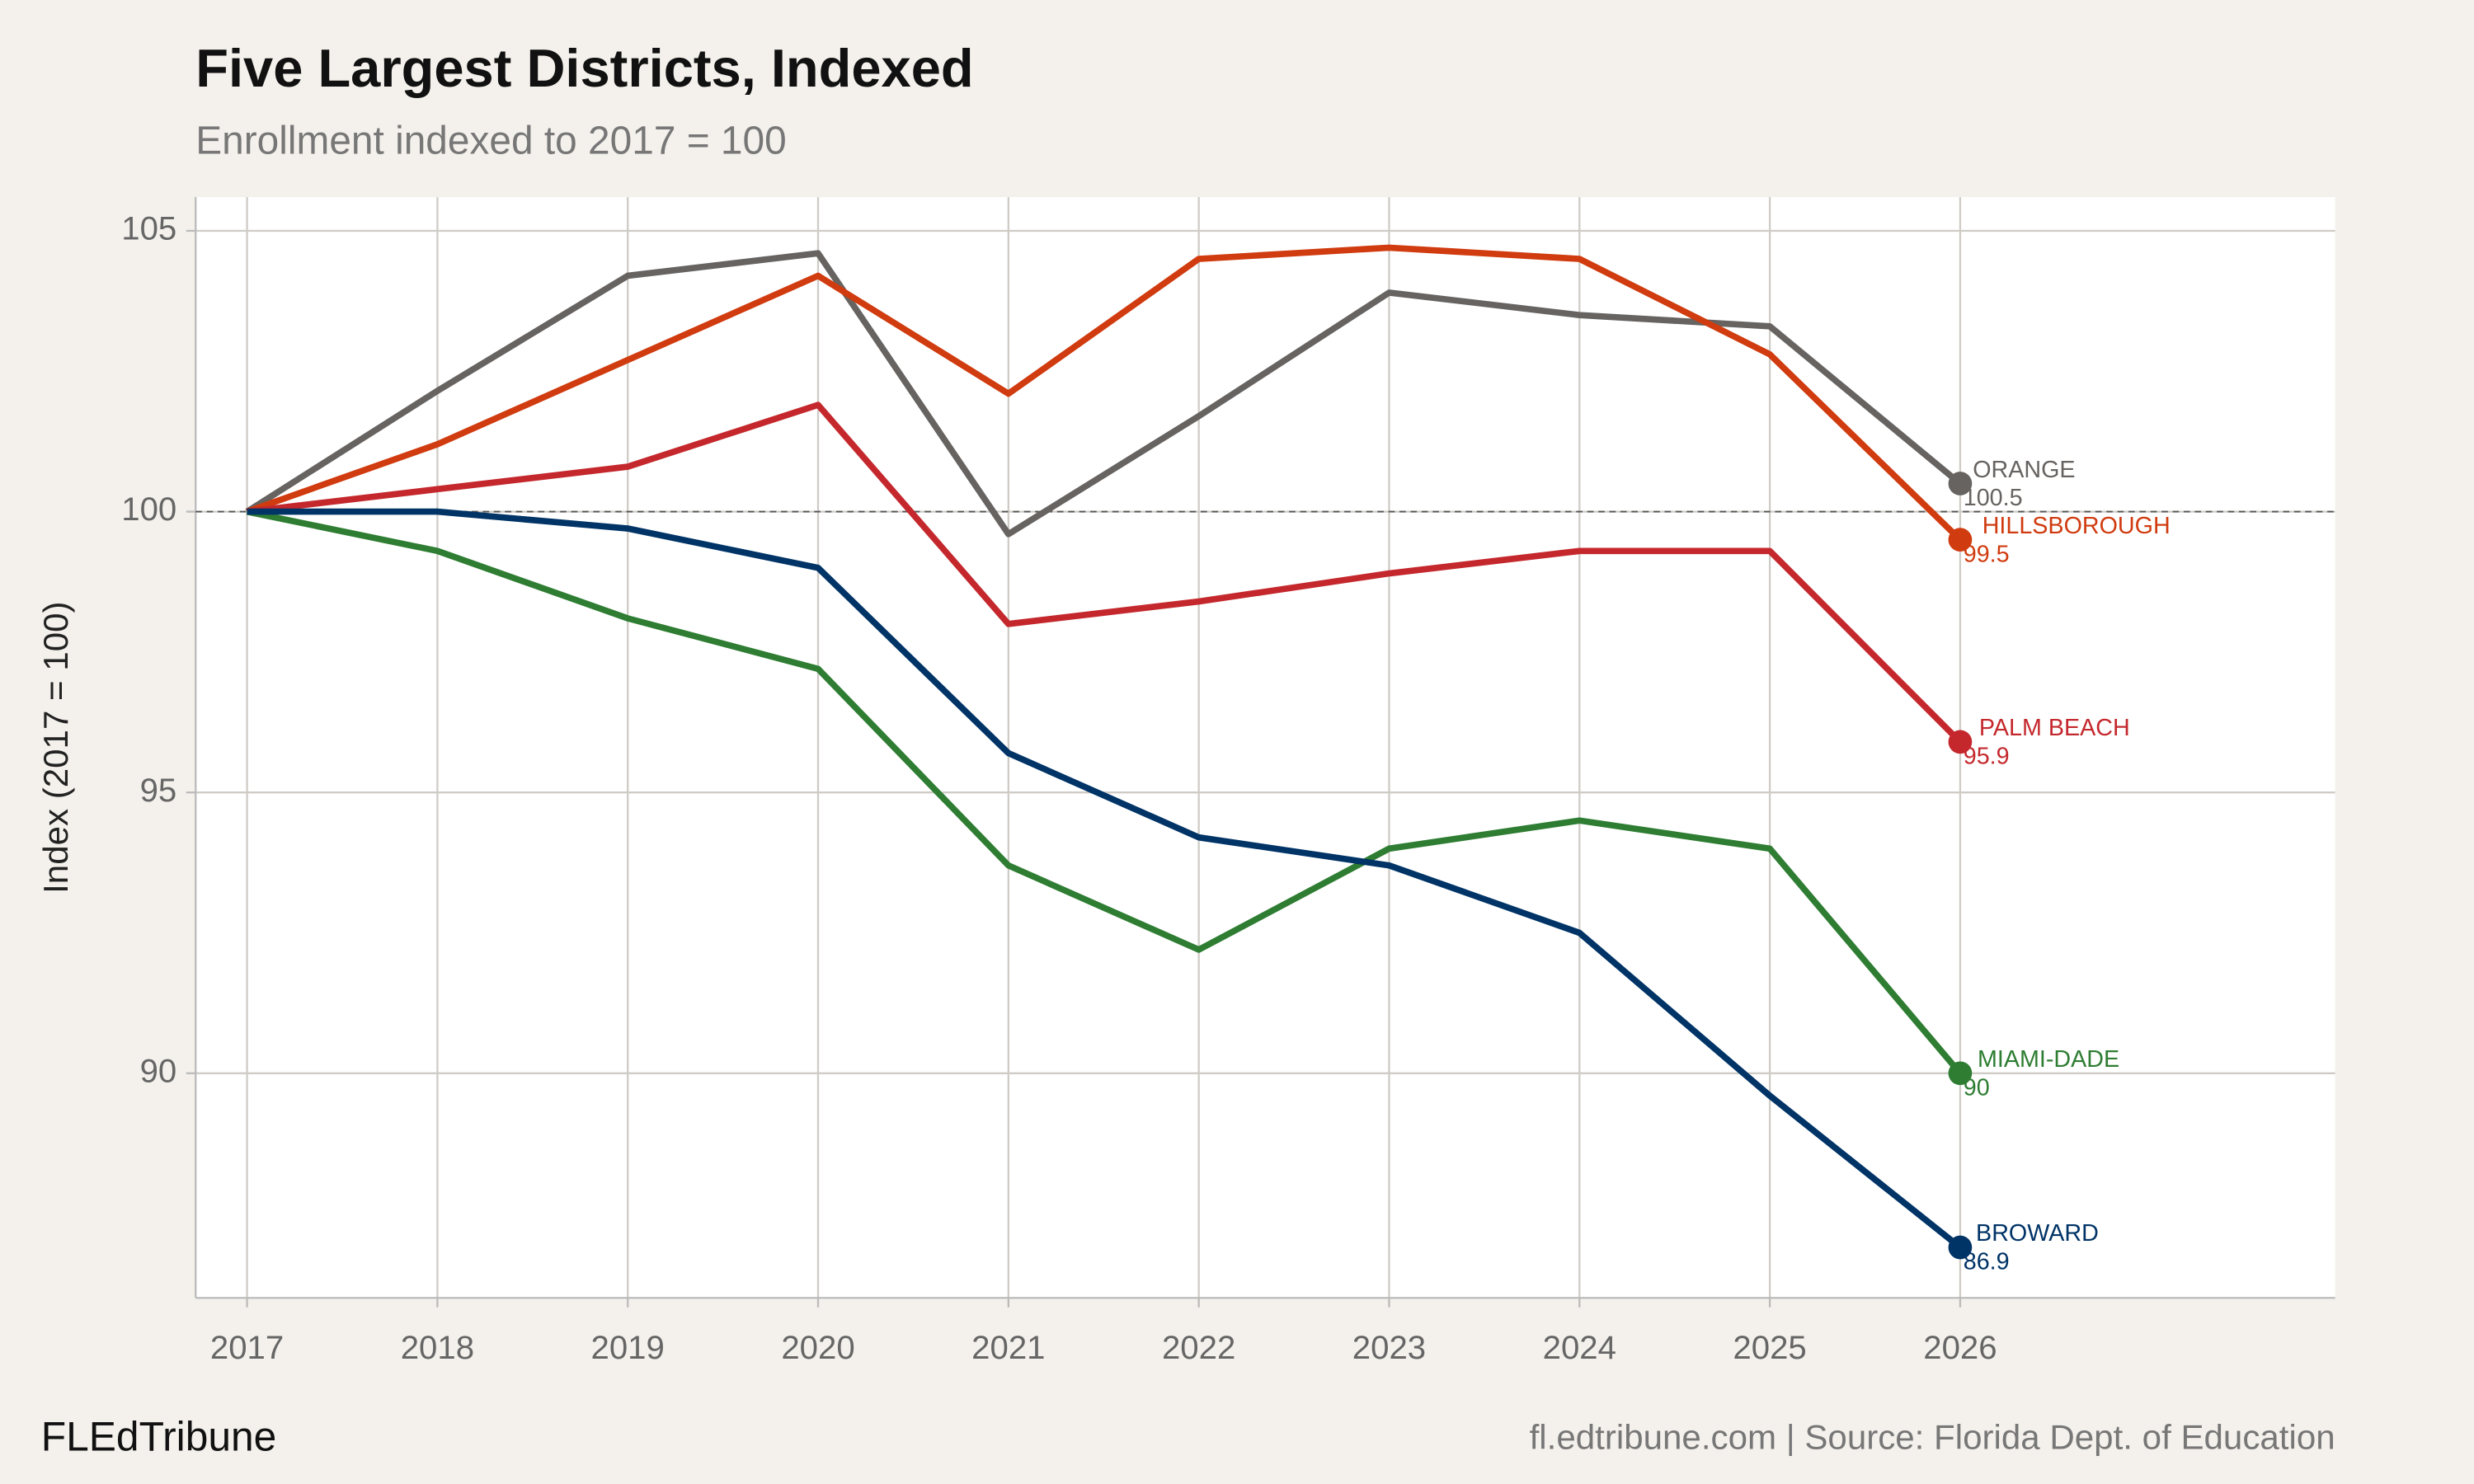  What do you see at coordinates (628, 1347) in the screenshot?
I see `x-tick-label: 2019` at bounding box center [628, 1347].